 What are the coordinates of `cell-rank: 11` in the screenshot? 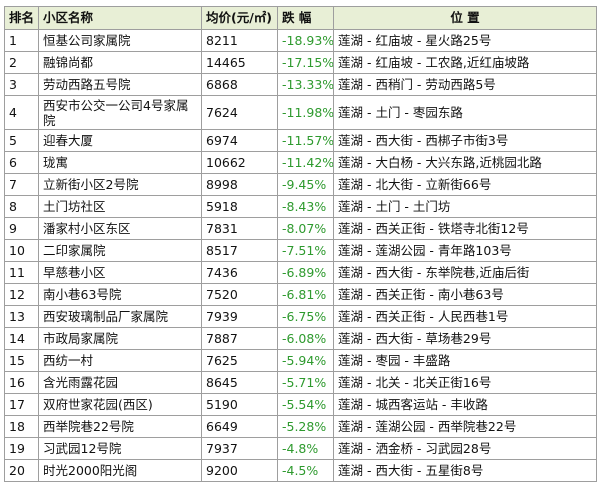 It's located at (21, 272).